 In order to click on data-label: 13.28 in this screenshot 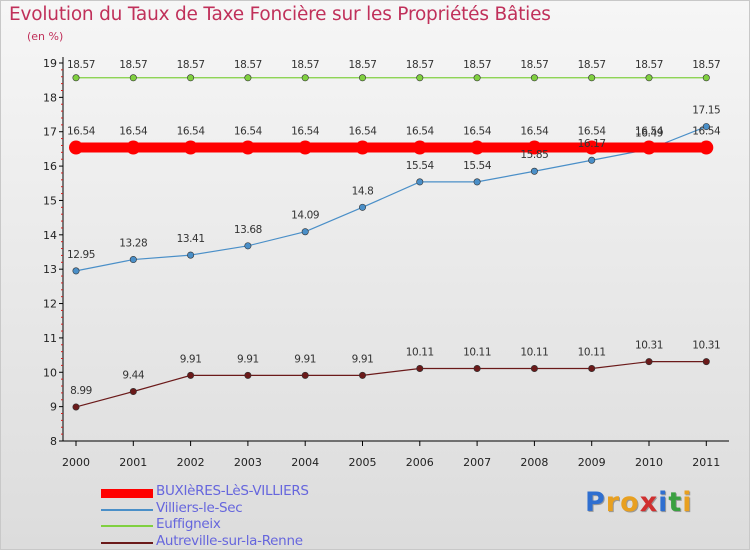, I will do `click(133, 244)`.